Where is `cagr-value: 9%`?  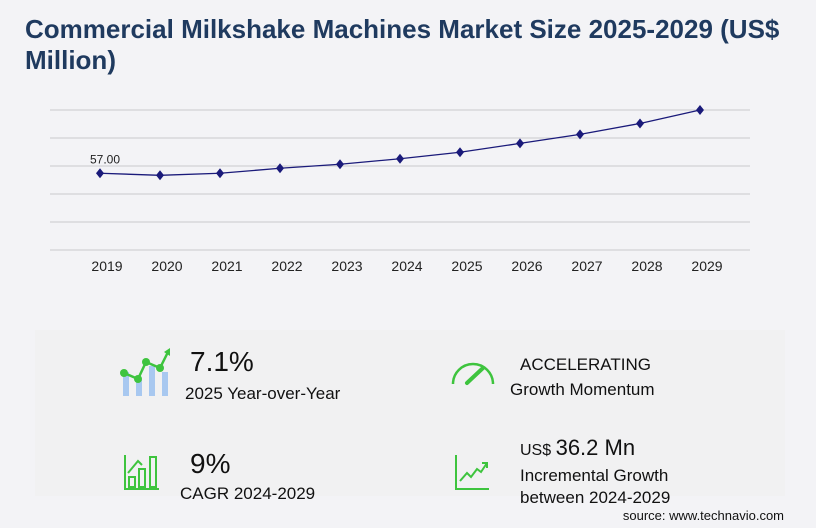 cagr-value: 9% is located at coordinates (210, 463).